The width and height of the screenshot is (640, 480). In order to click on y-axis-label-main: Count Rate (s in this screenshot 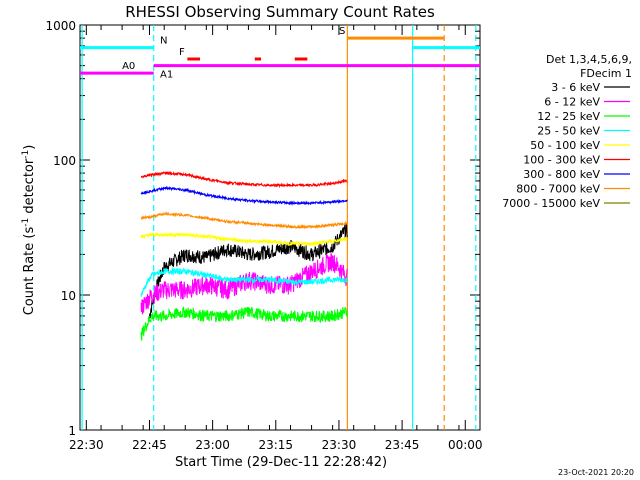, I will do `click(29, 271)`.